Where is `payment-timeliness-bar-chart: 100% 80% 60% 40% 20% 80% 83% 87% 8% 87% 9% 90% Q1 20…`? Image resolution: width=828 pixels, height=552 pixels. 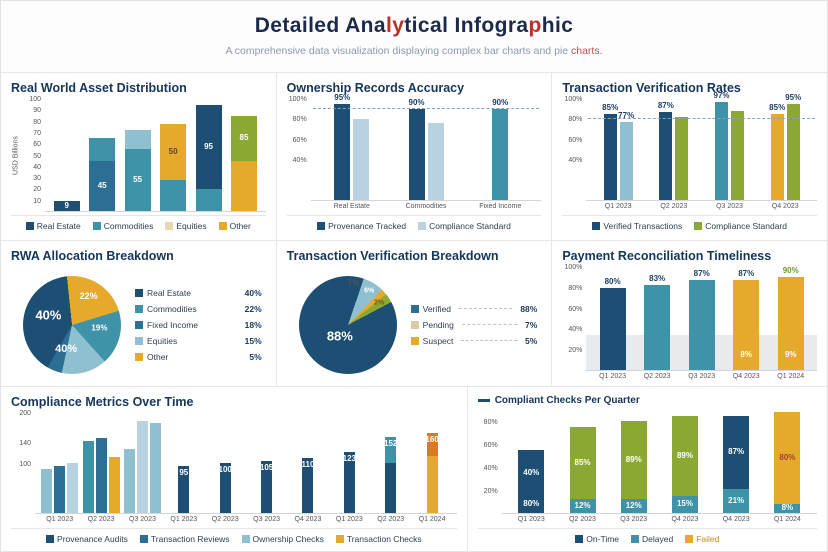 payment-timeliness-bar-chart: 100% 80% 60% 40% 20% 80% 83% 87% 8% 87% 9% 90% Q1 20… is located at coordinates (690, 323).